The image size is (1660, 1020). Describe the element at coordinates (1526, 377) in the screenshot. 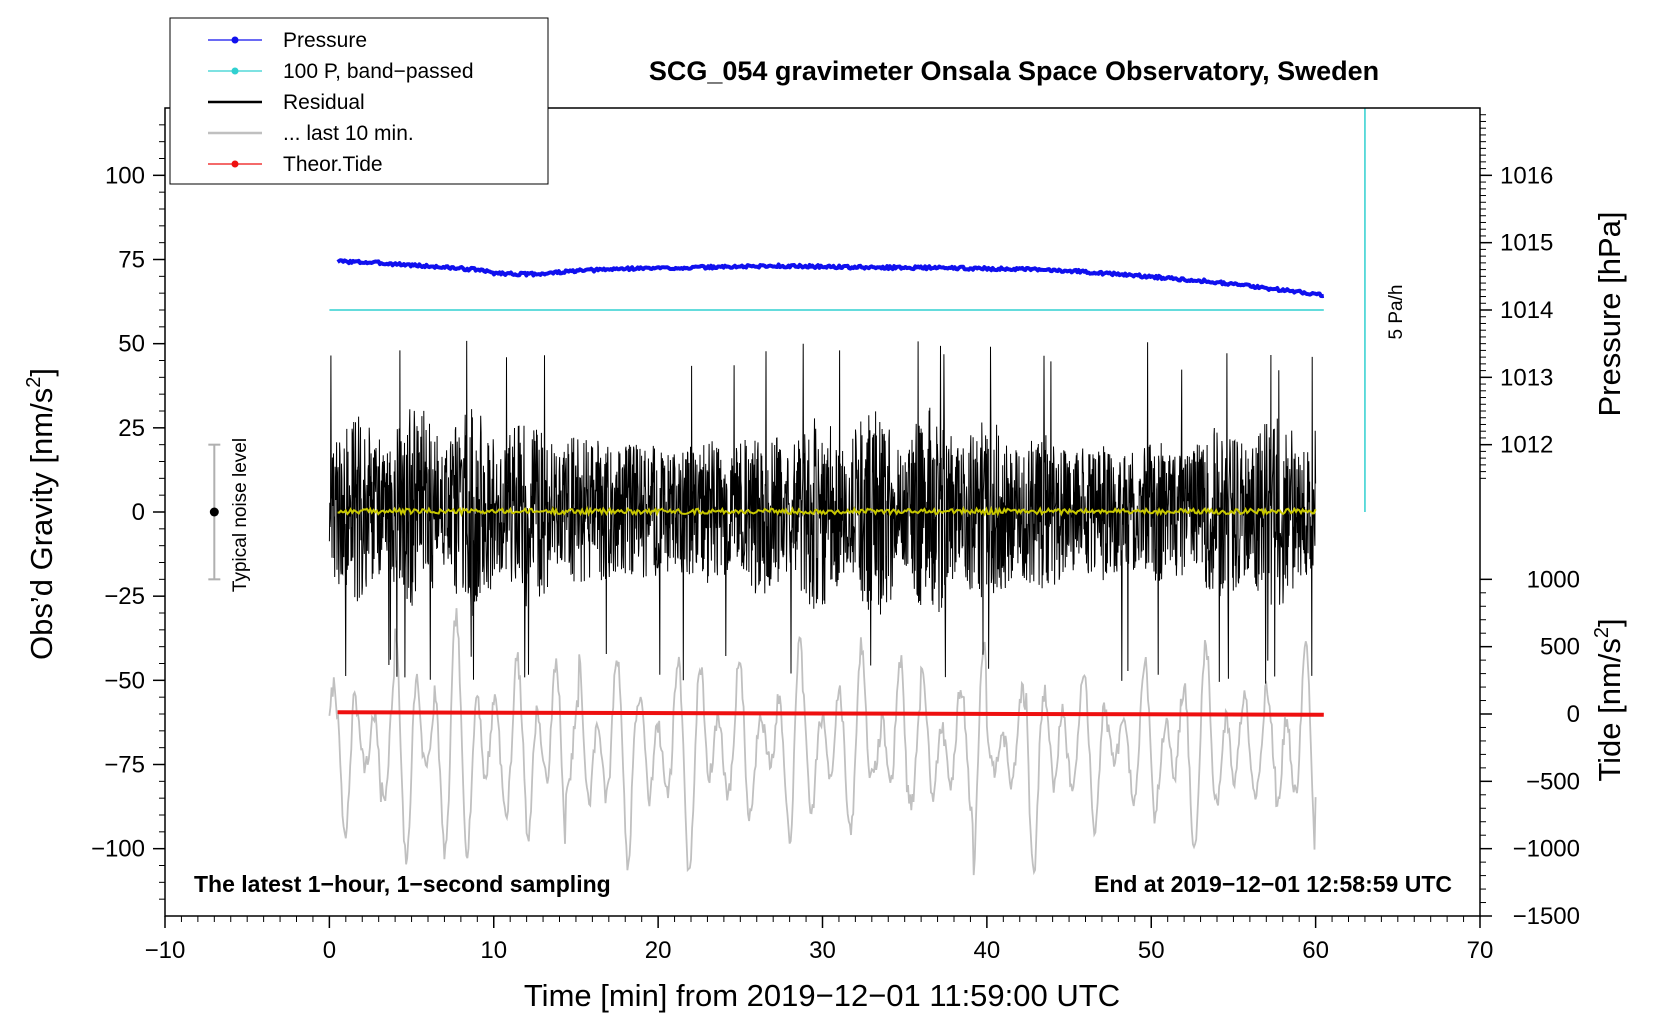

I see `pressure-tick-label: 1013` at that location.